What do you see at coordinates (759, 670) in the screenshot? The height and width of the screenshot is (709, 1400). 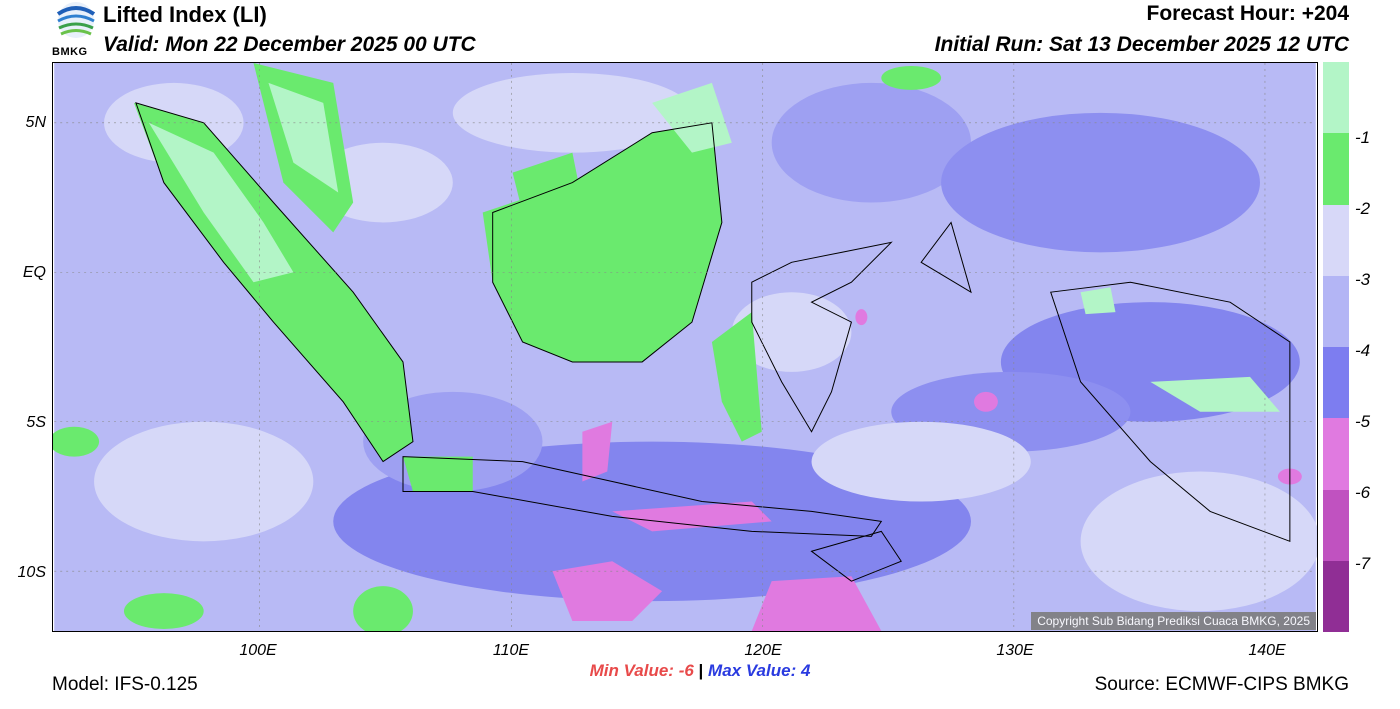 I see `max-value: Max Value: 4` at bounding box center [759, 670].